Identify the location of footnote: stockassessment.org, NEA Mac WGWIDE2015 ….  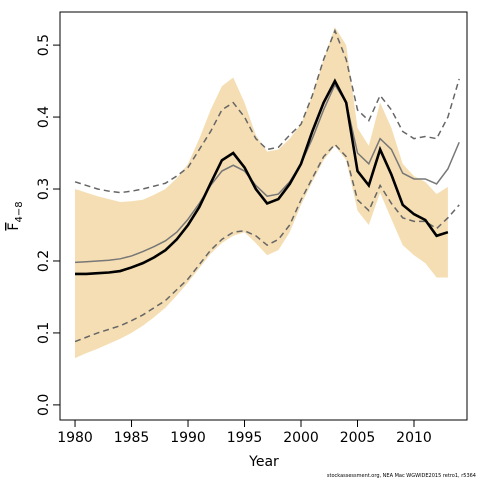
(401, 476).